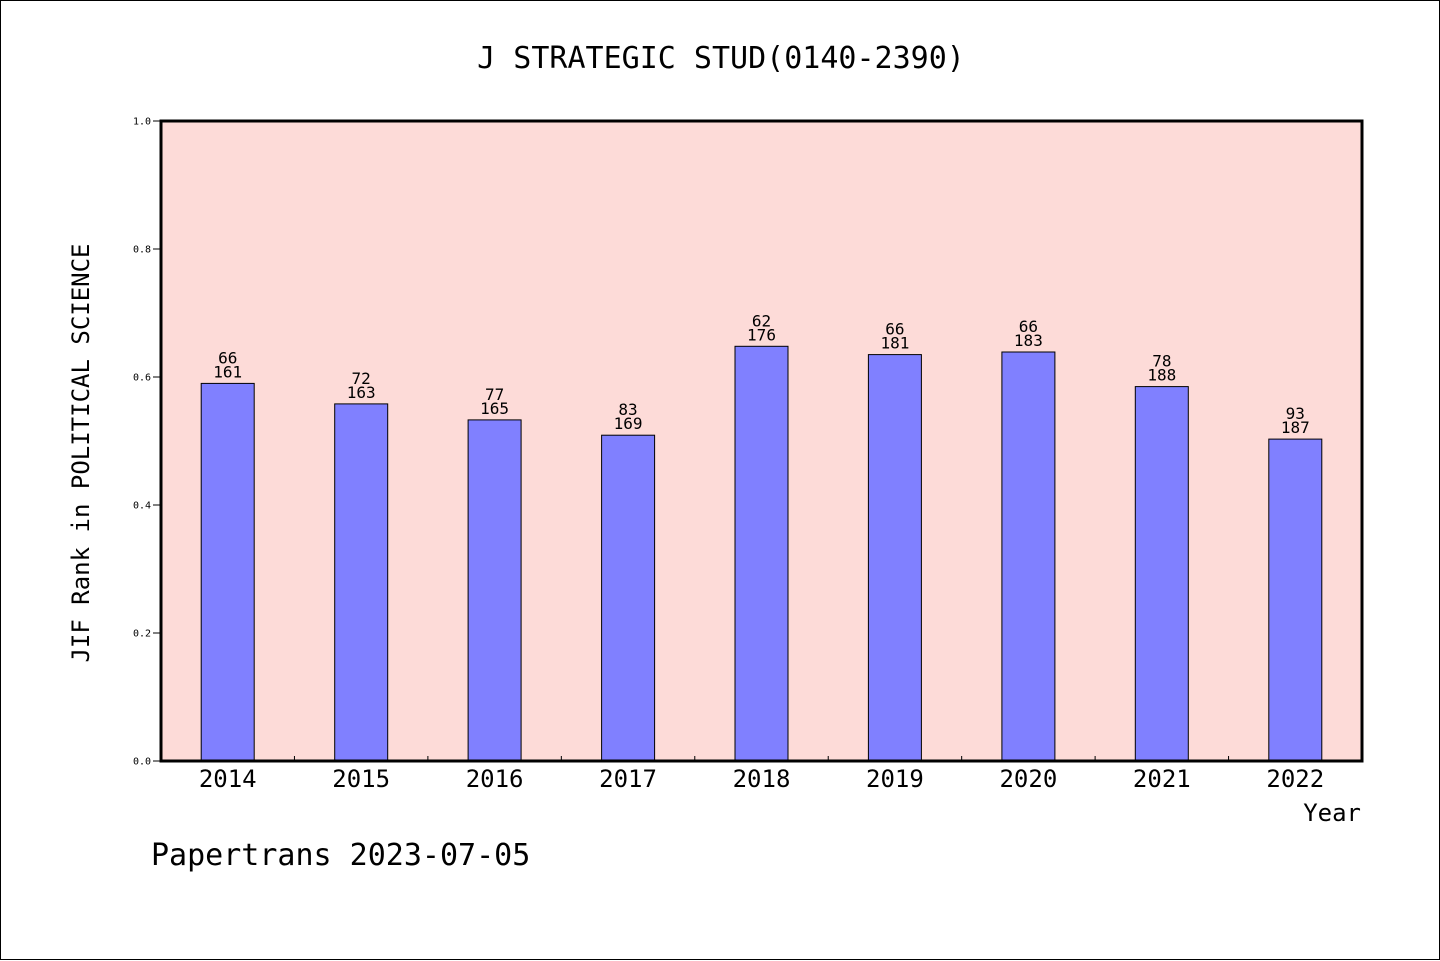 The height and width of the screenshot is (961, 1440). I want to click on x-tick-label: 2017, so click(628, 779).